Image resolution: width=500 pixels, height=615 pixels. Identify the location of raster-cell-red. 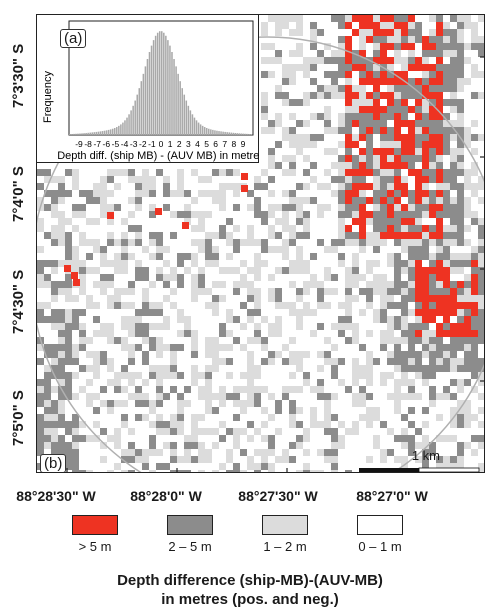
(185, 225).